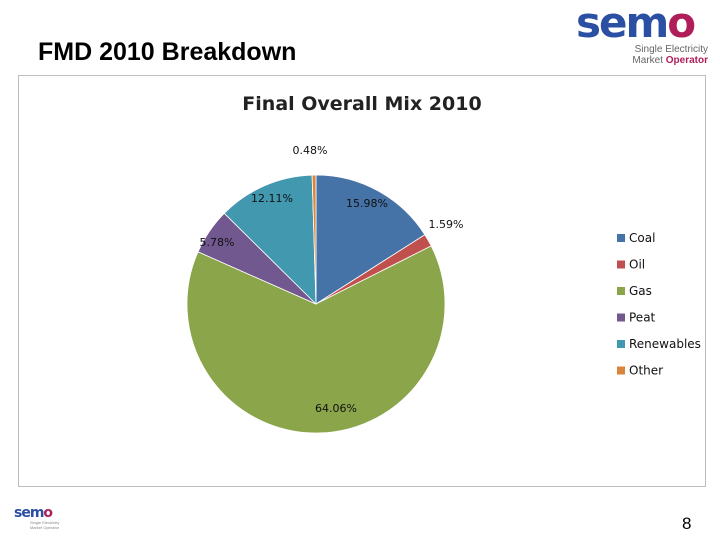  I want to click on semo-logo: semo Single Electricity Market Operator, so click(642, 34).